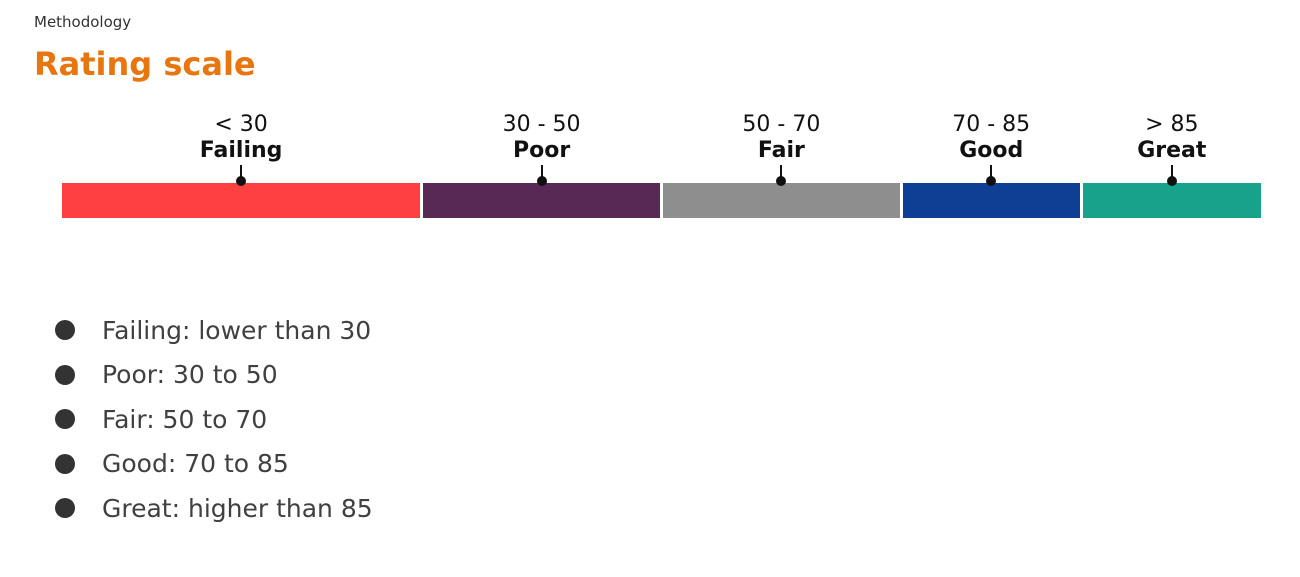 This screenshot has width=1300, height=577. Describe the element at coordinates (1172, 150) in the screenshot. I see `scale-name-great: Great` at that location.